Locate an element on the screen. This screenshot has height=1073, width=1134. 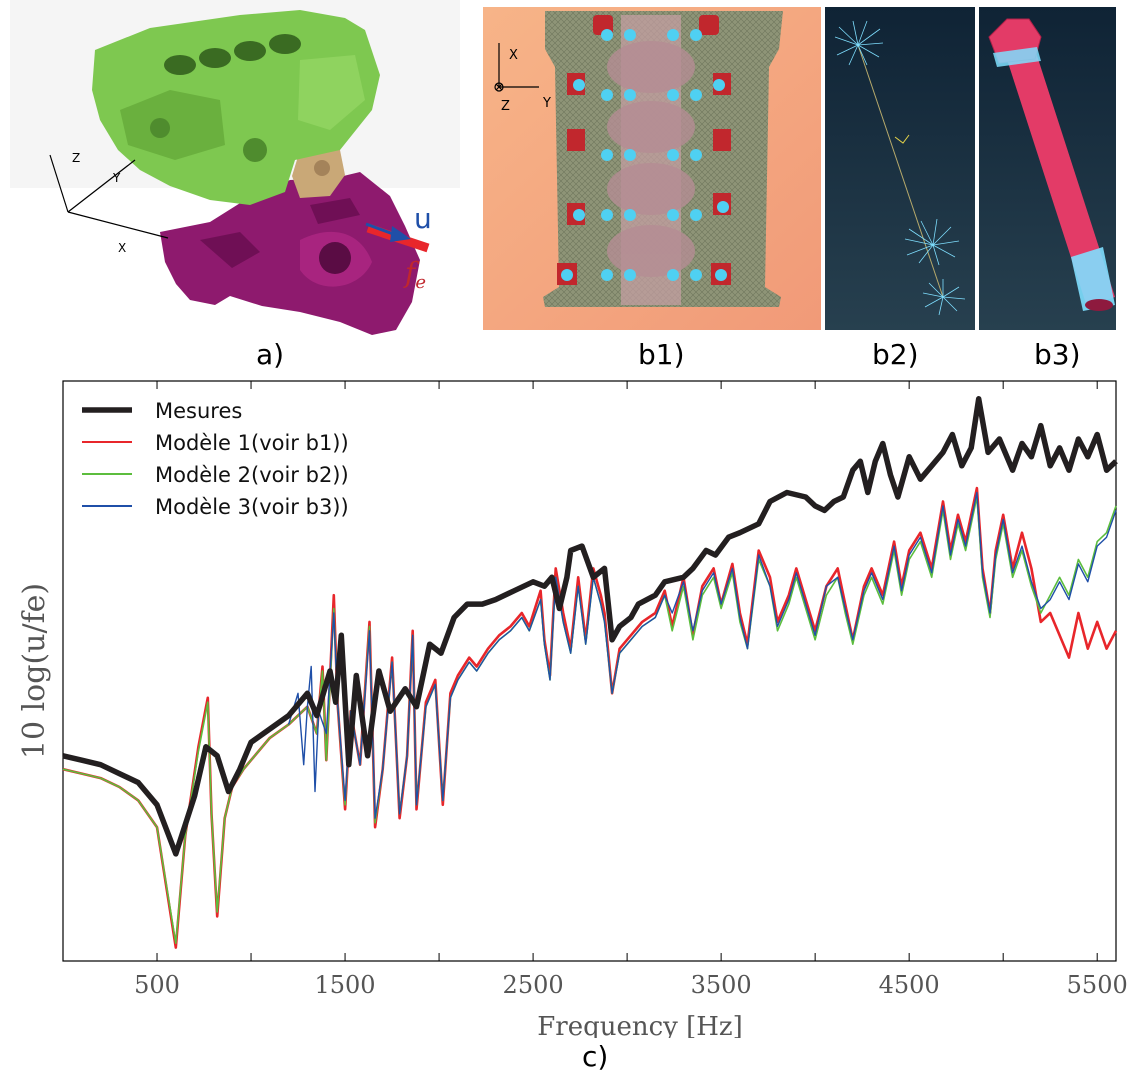
panel-b1-label: b1) is located at coordinates (661, 354).